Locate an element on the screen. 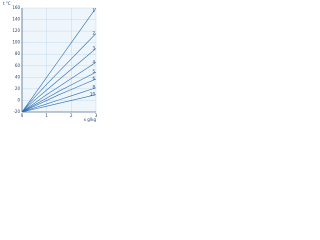 The image size is (320, 240). series-group is located at coordinates (59, 60).